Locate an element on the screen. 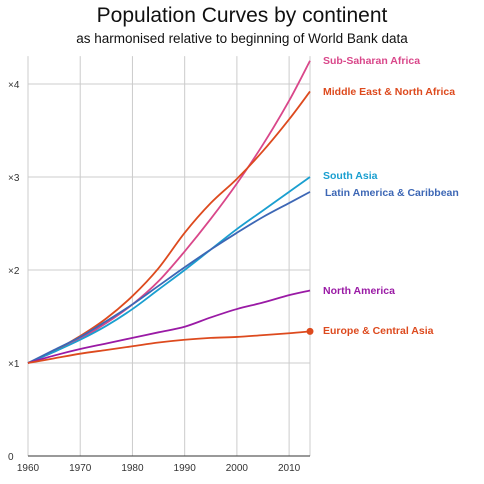  x-tick-label: 2010 is located at coordinates (289, 468).